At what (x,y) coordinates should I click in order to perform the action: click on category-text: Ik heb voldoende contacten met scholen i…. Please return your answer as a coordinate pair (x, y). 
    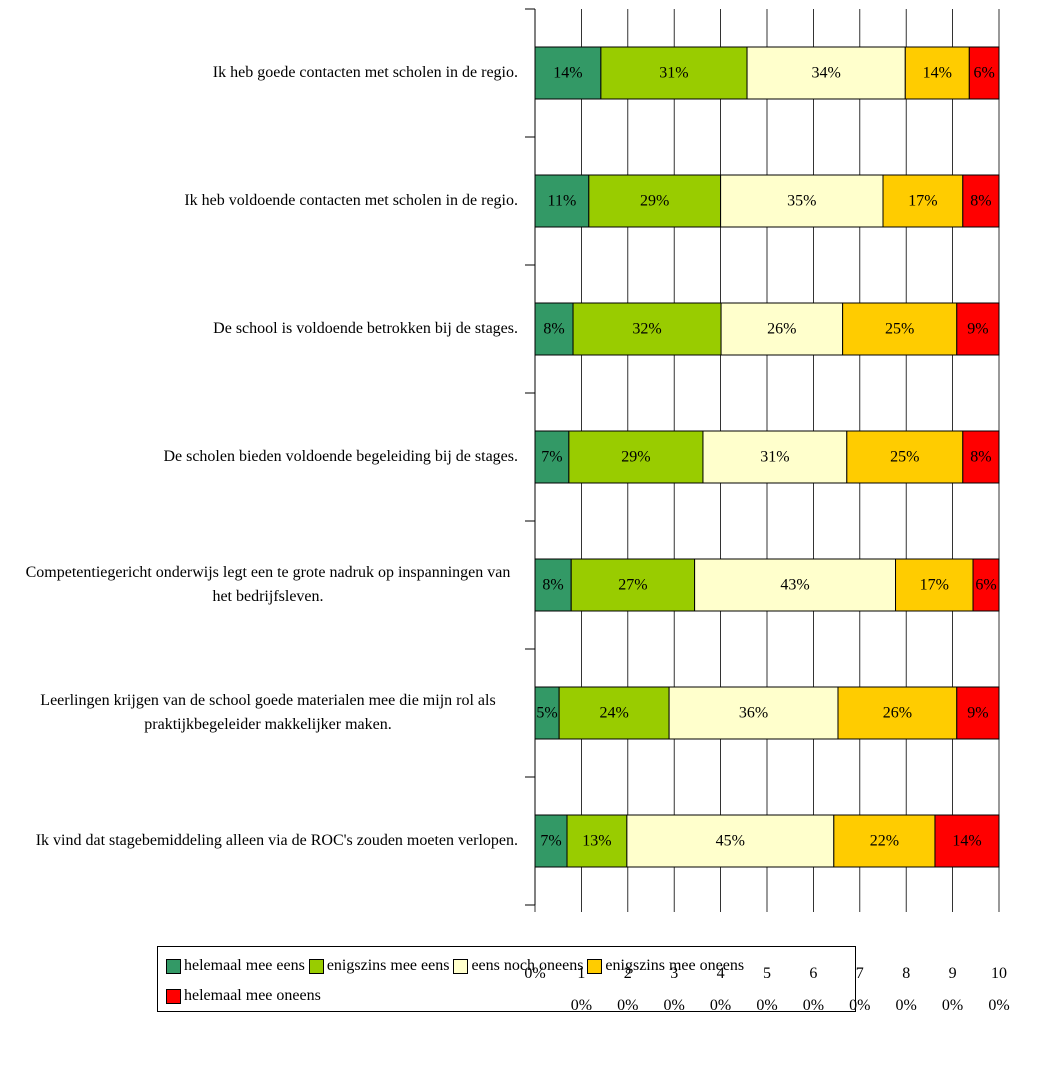
    Looking at the image, I should click on (351, 200).